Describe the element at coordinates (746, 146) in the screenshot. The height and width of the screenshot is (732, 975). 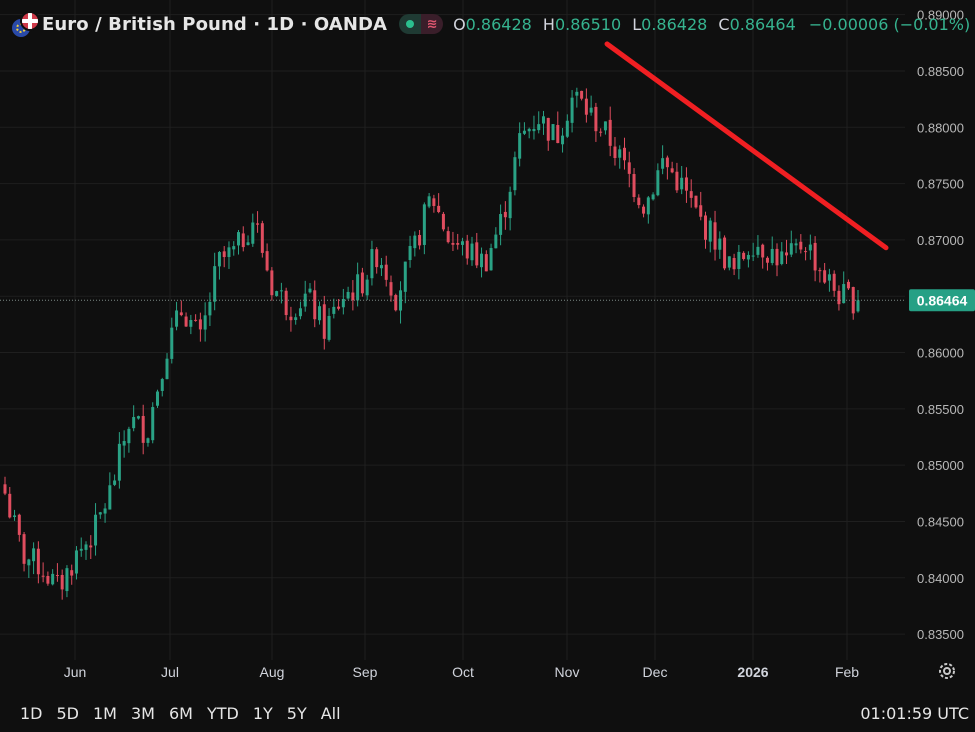
I see `trendline` at that location.